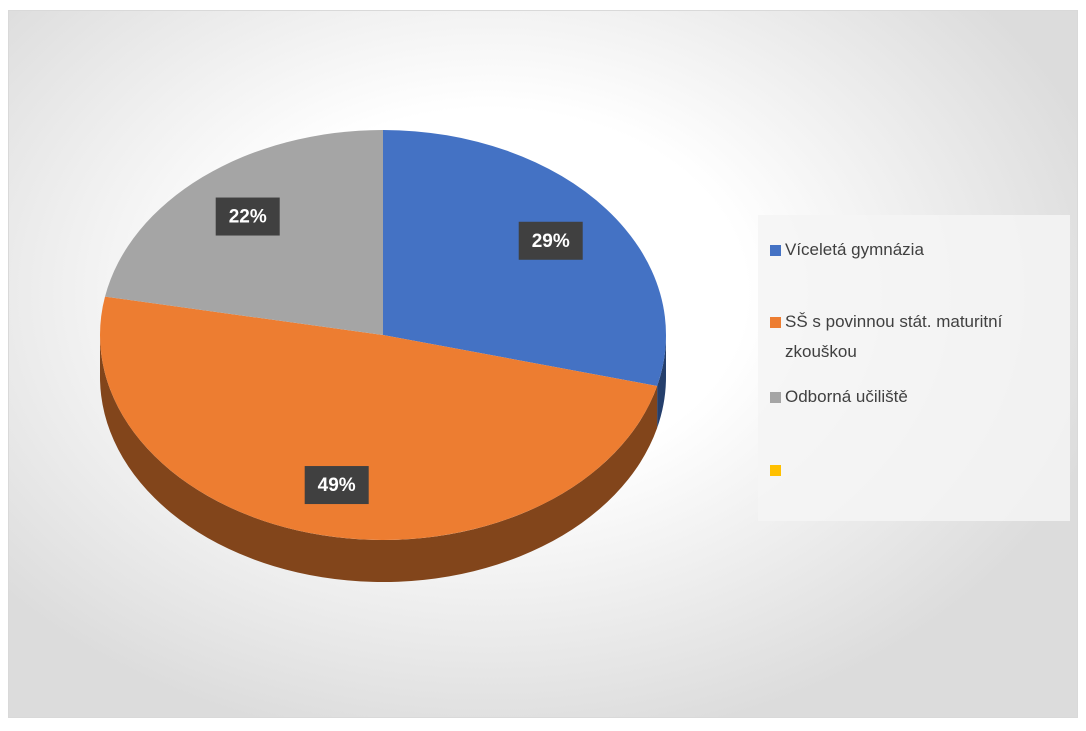 The image size is (1086, 731). I want to click on value-label: 29%, so click(551, 241).